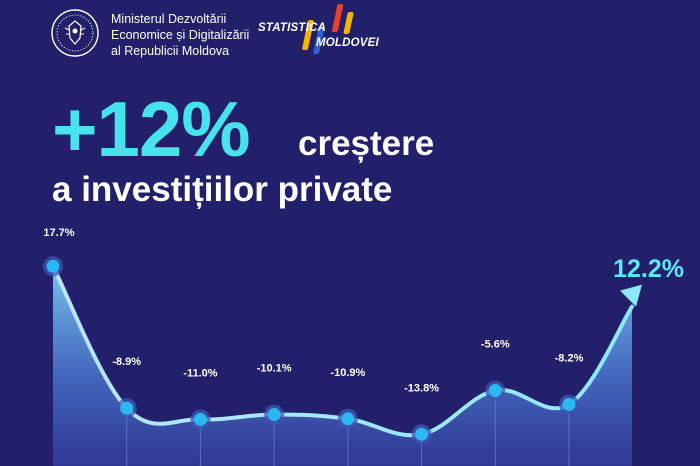 This screenshot has width=700, height=466. I want to click on statistica-bars-icon, so click(328, 29).